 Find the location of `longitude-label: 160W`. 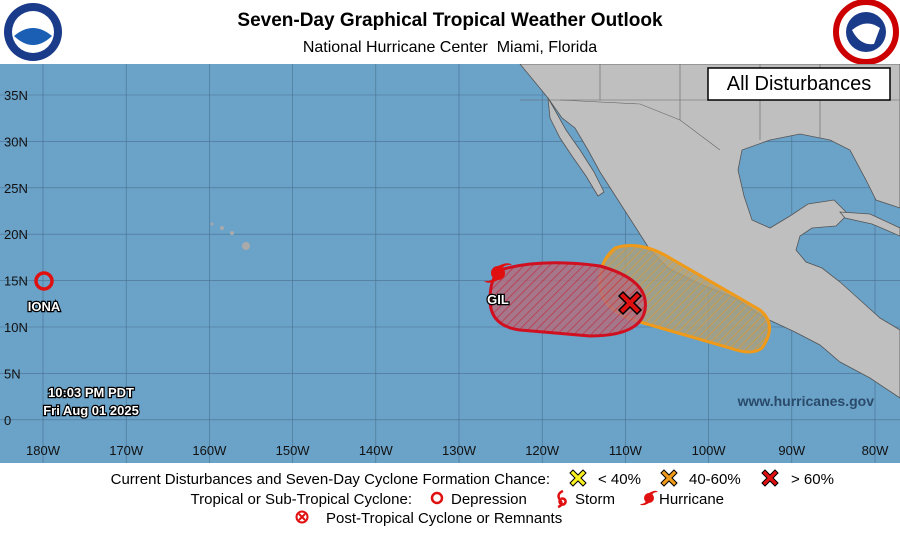

longitude-label: 160W is located at coordinates (209, 450).